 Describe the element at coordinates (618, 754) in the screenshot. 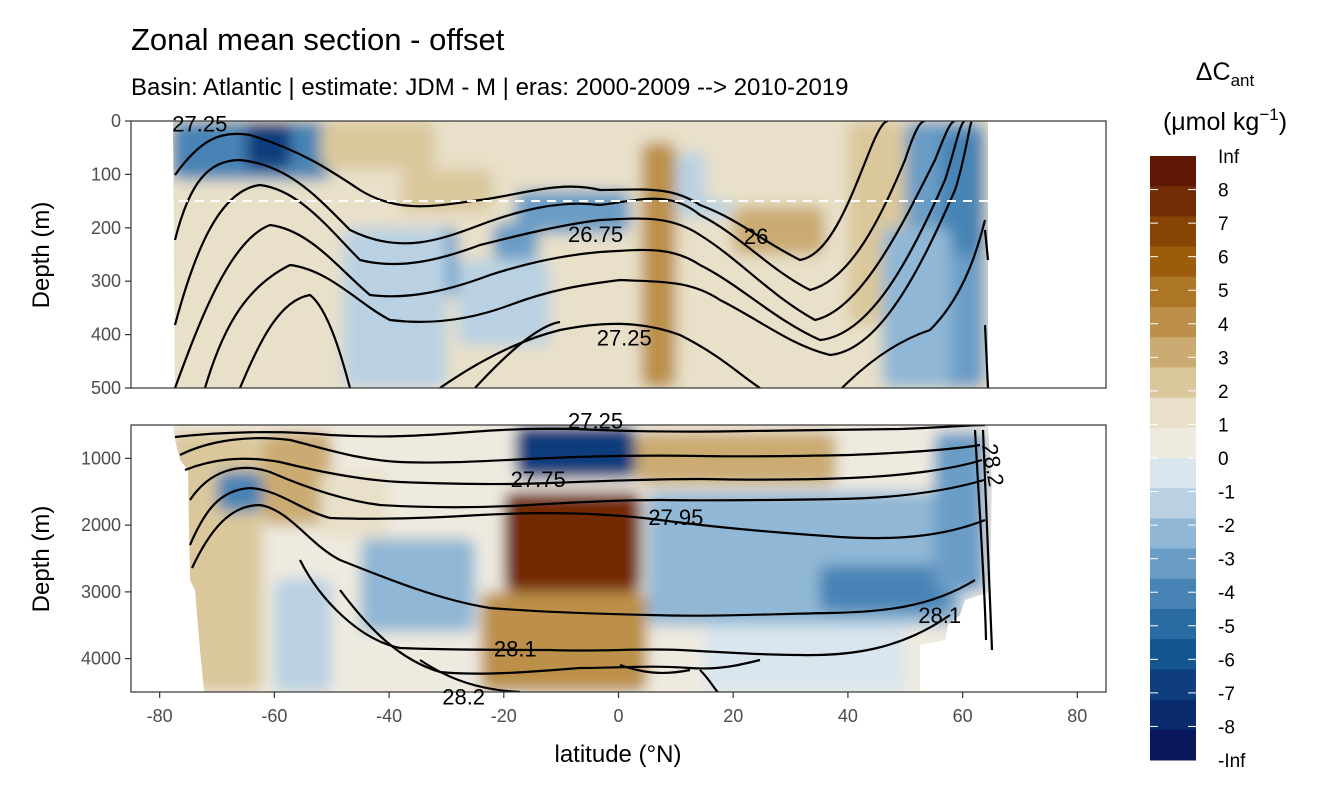

I see `x-axis-title: latitude (°N)` at that location.